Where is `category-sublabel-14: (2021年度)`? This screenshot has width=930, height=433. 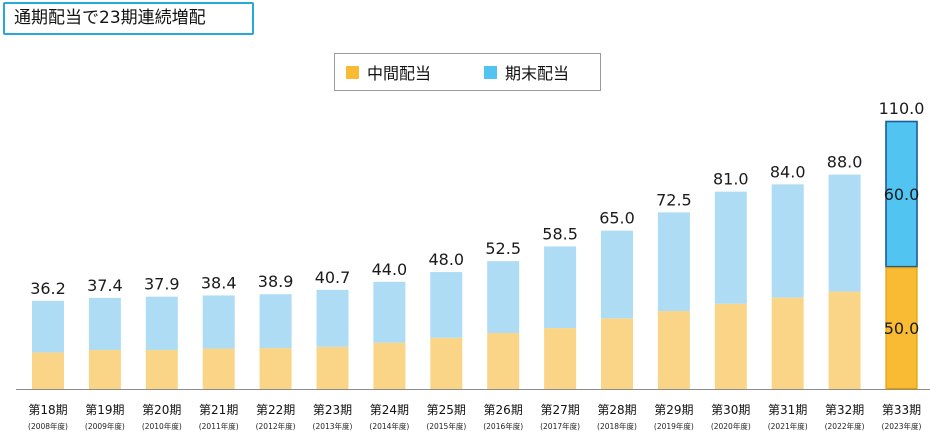 category-sublabel-14: (2021年度) is located at coordinates (788, 426).